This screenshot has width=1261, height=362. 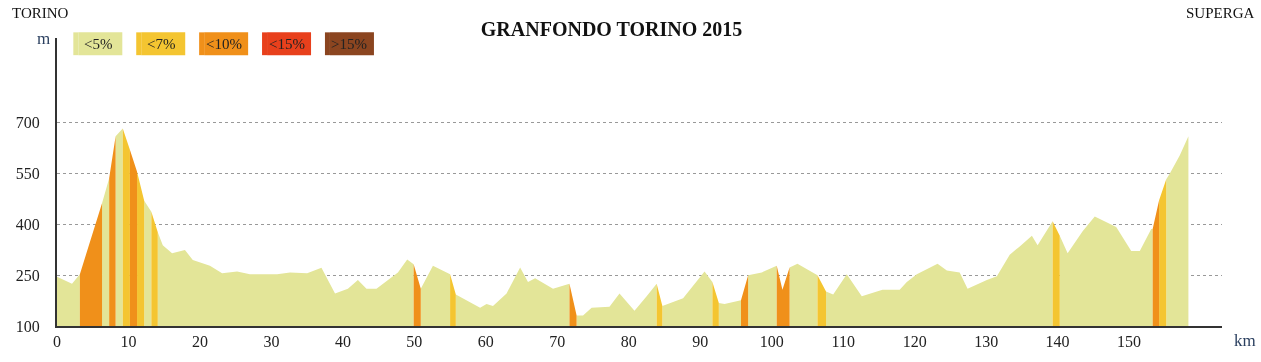 What do you see at coordinates (57, 342) in the screenshot?
I see `x-tick-label: 0` at bounding box center [57, 342].